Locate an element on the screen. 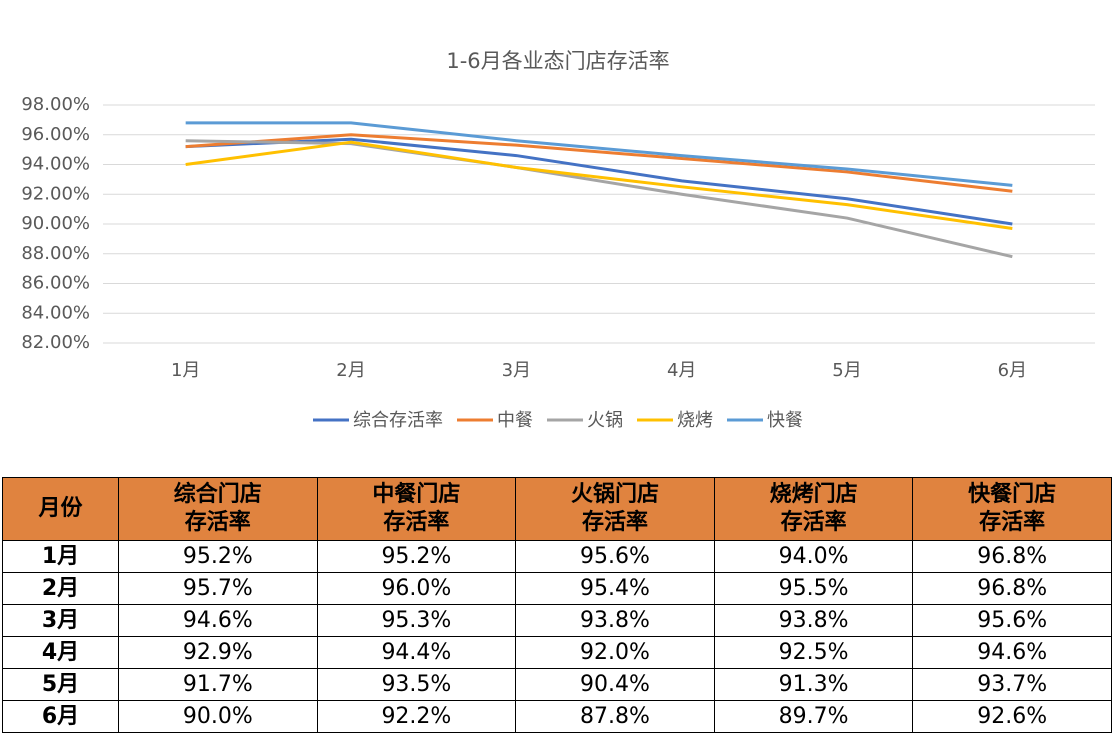 This screenshot has width=1116, height=740. table-cell: 94.4% is located at coordinates (416, 652).